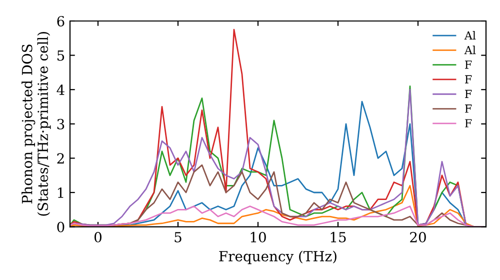 Image resolution: width=500 pixels, height=280 pixels. Describe the element at coordinates (60, 158) in the screenshot. I see `y-tick-label: 2` at that location.